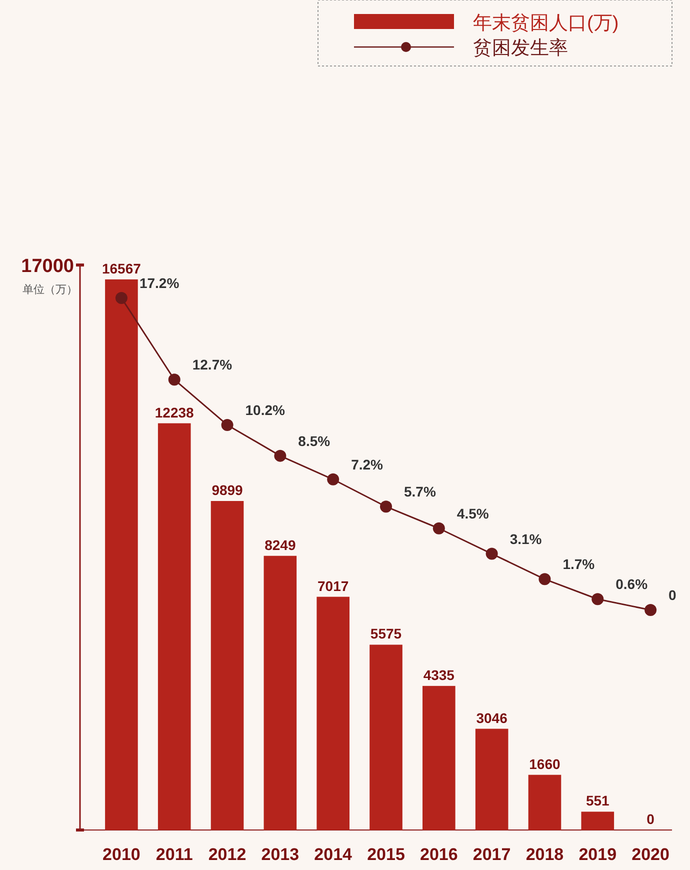 The width and height of the screenshot is (690, 870). I want to click on data-label: 12238, so click(174, 412).